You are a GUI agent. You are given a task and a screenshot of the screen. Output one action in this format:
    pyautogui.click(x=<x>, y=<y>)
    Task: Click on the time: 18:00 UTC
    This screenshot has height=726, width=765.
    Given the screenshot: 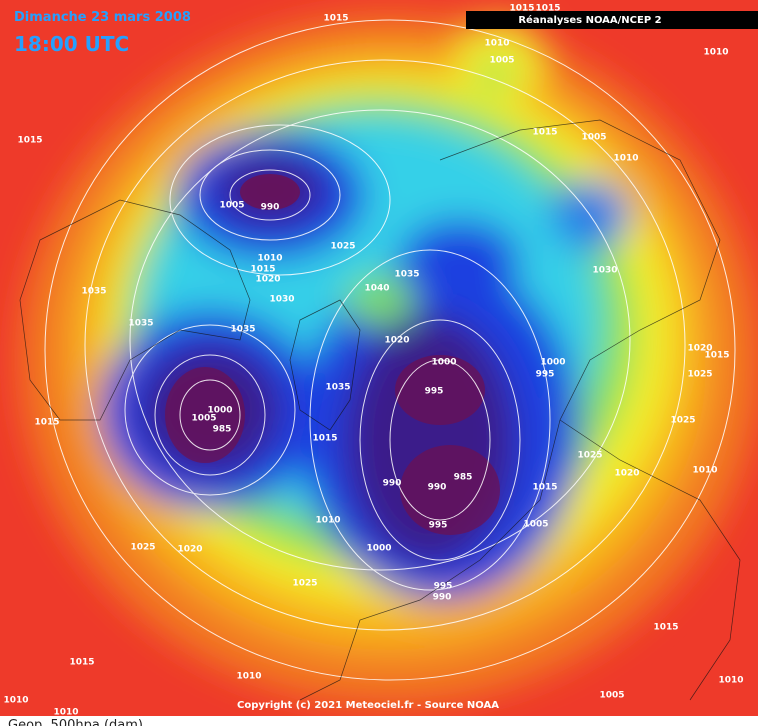 What is the action you would take?
    pyautogui.click(x=71, y=44)
    